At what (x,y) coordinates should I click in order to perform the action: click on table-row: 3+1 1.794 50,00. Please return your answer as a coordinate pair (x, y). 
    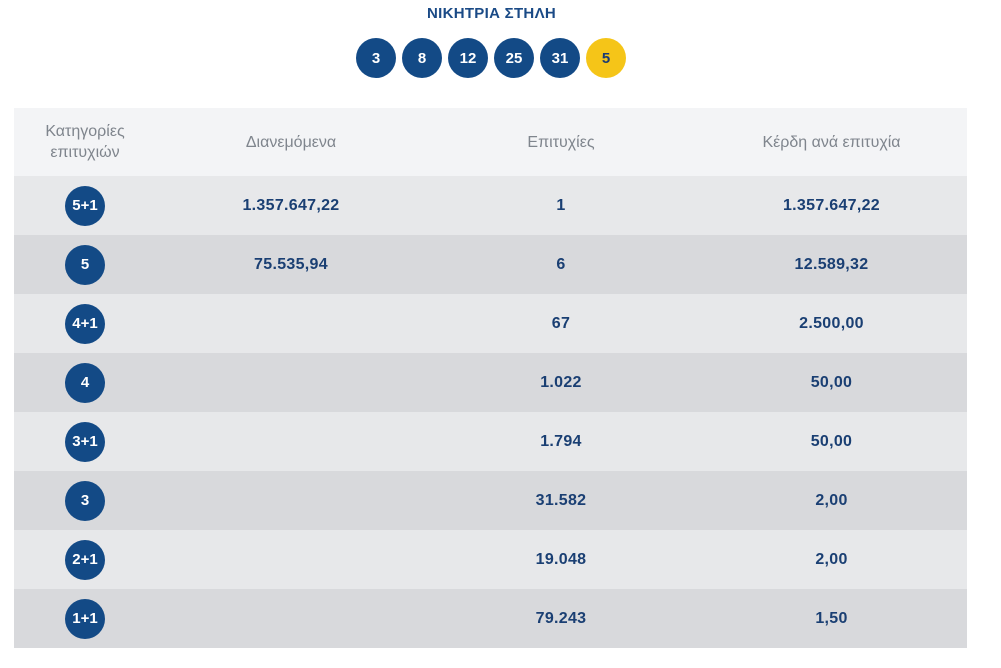
    Looking at the image, I should click on (490, 441).